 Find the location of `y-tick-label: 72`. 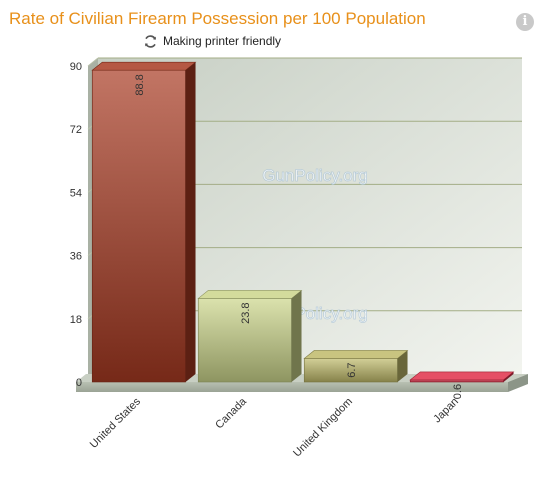

y-tick-label: 72 is located at coordinates (76, 130).